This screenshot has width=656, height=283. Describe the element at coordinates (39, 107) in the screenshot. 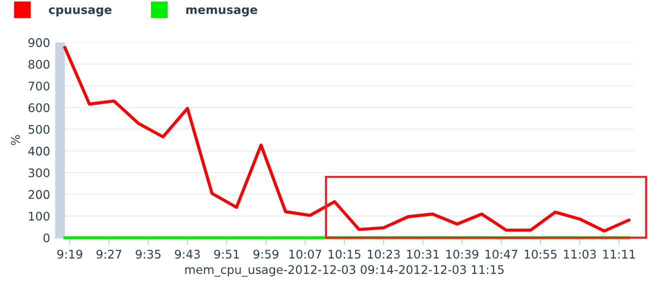

I see `y-tick-label: 600` at that location.